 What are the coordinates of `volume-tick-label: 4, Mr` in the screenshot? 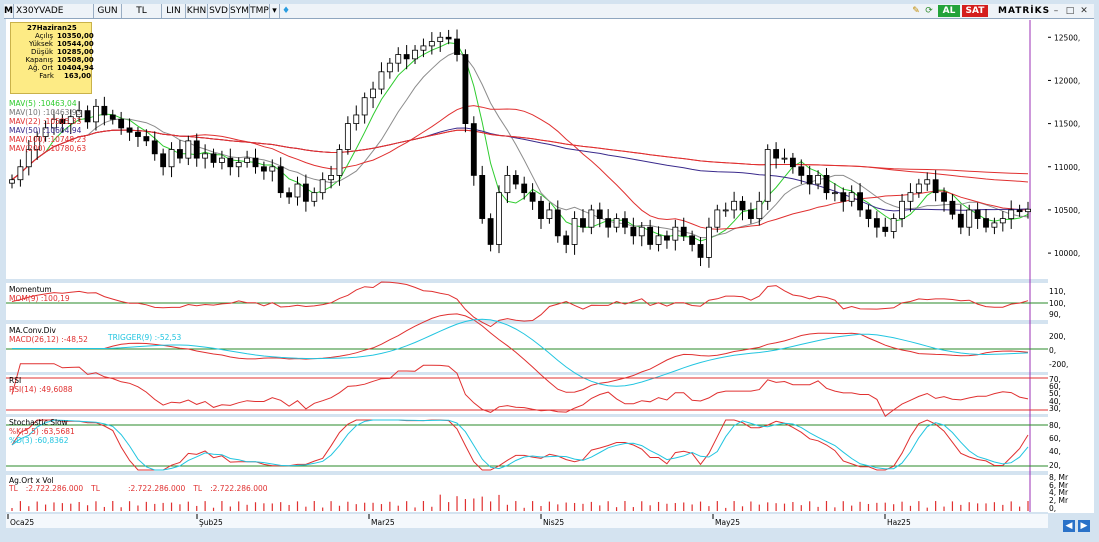 It's located at (1059, 492).